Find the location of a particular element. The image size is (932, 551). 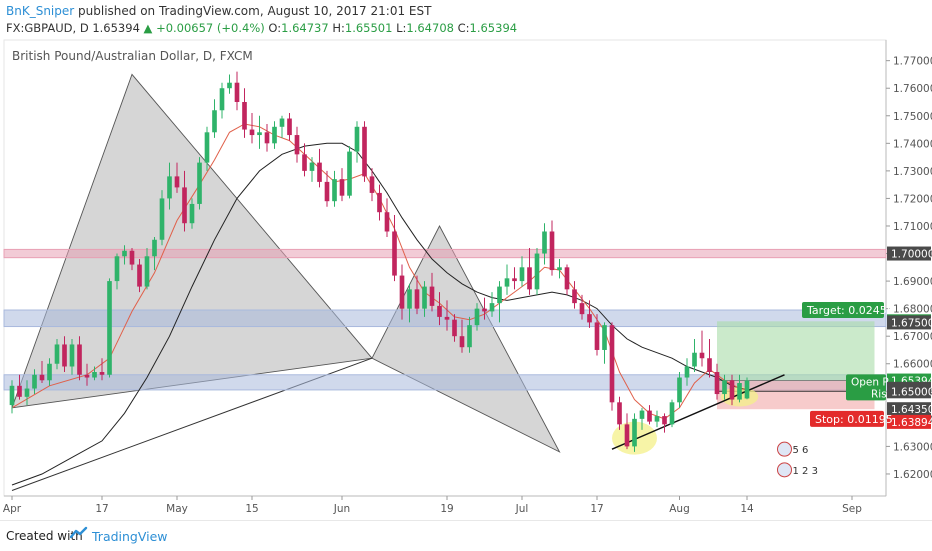

low-label: L: is located at coordinates (401, 28).